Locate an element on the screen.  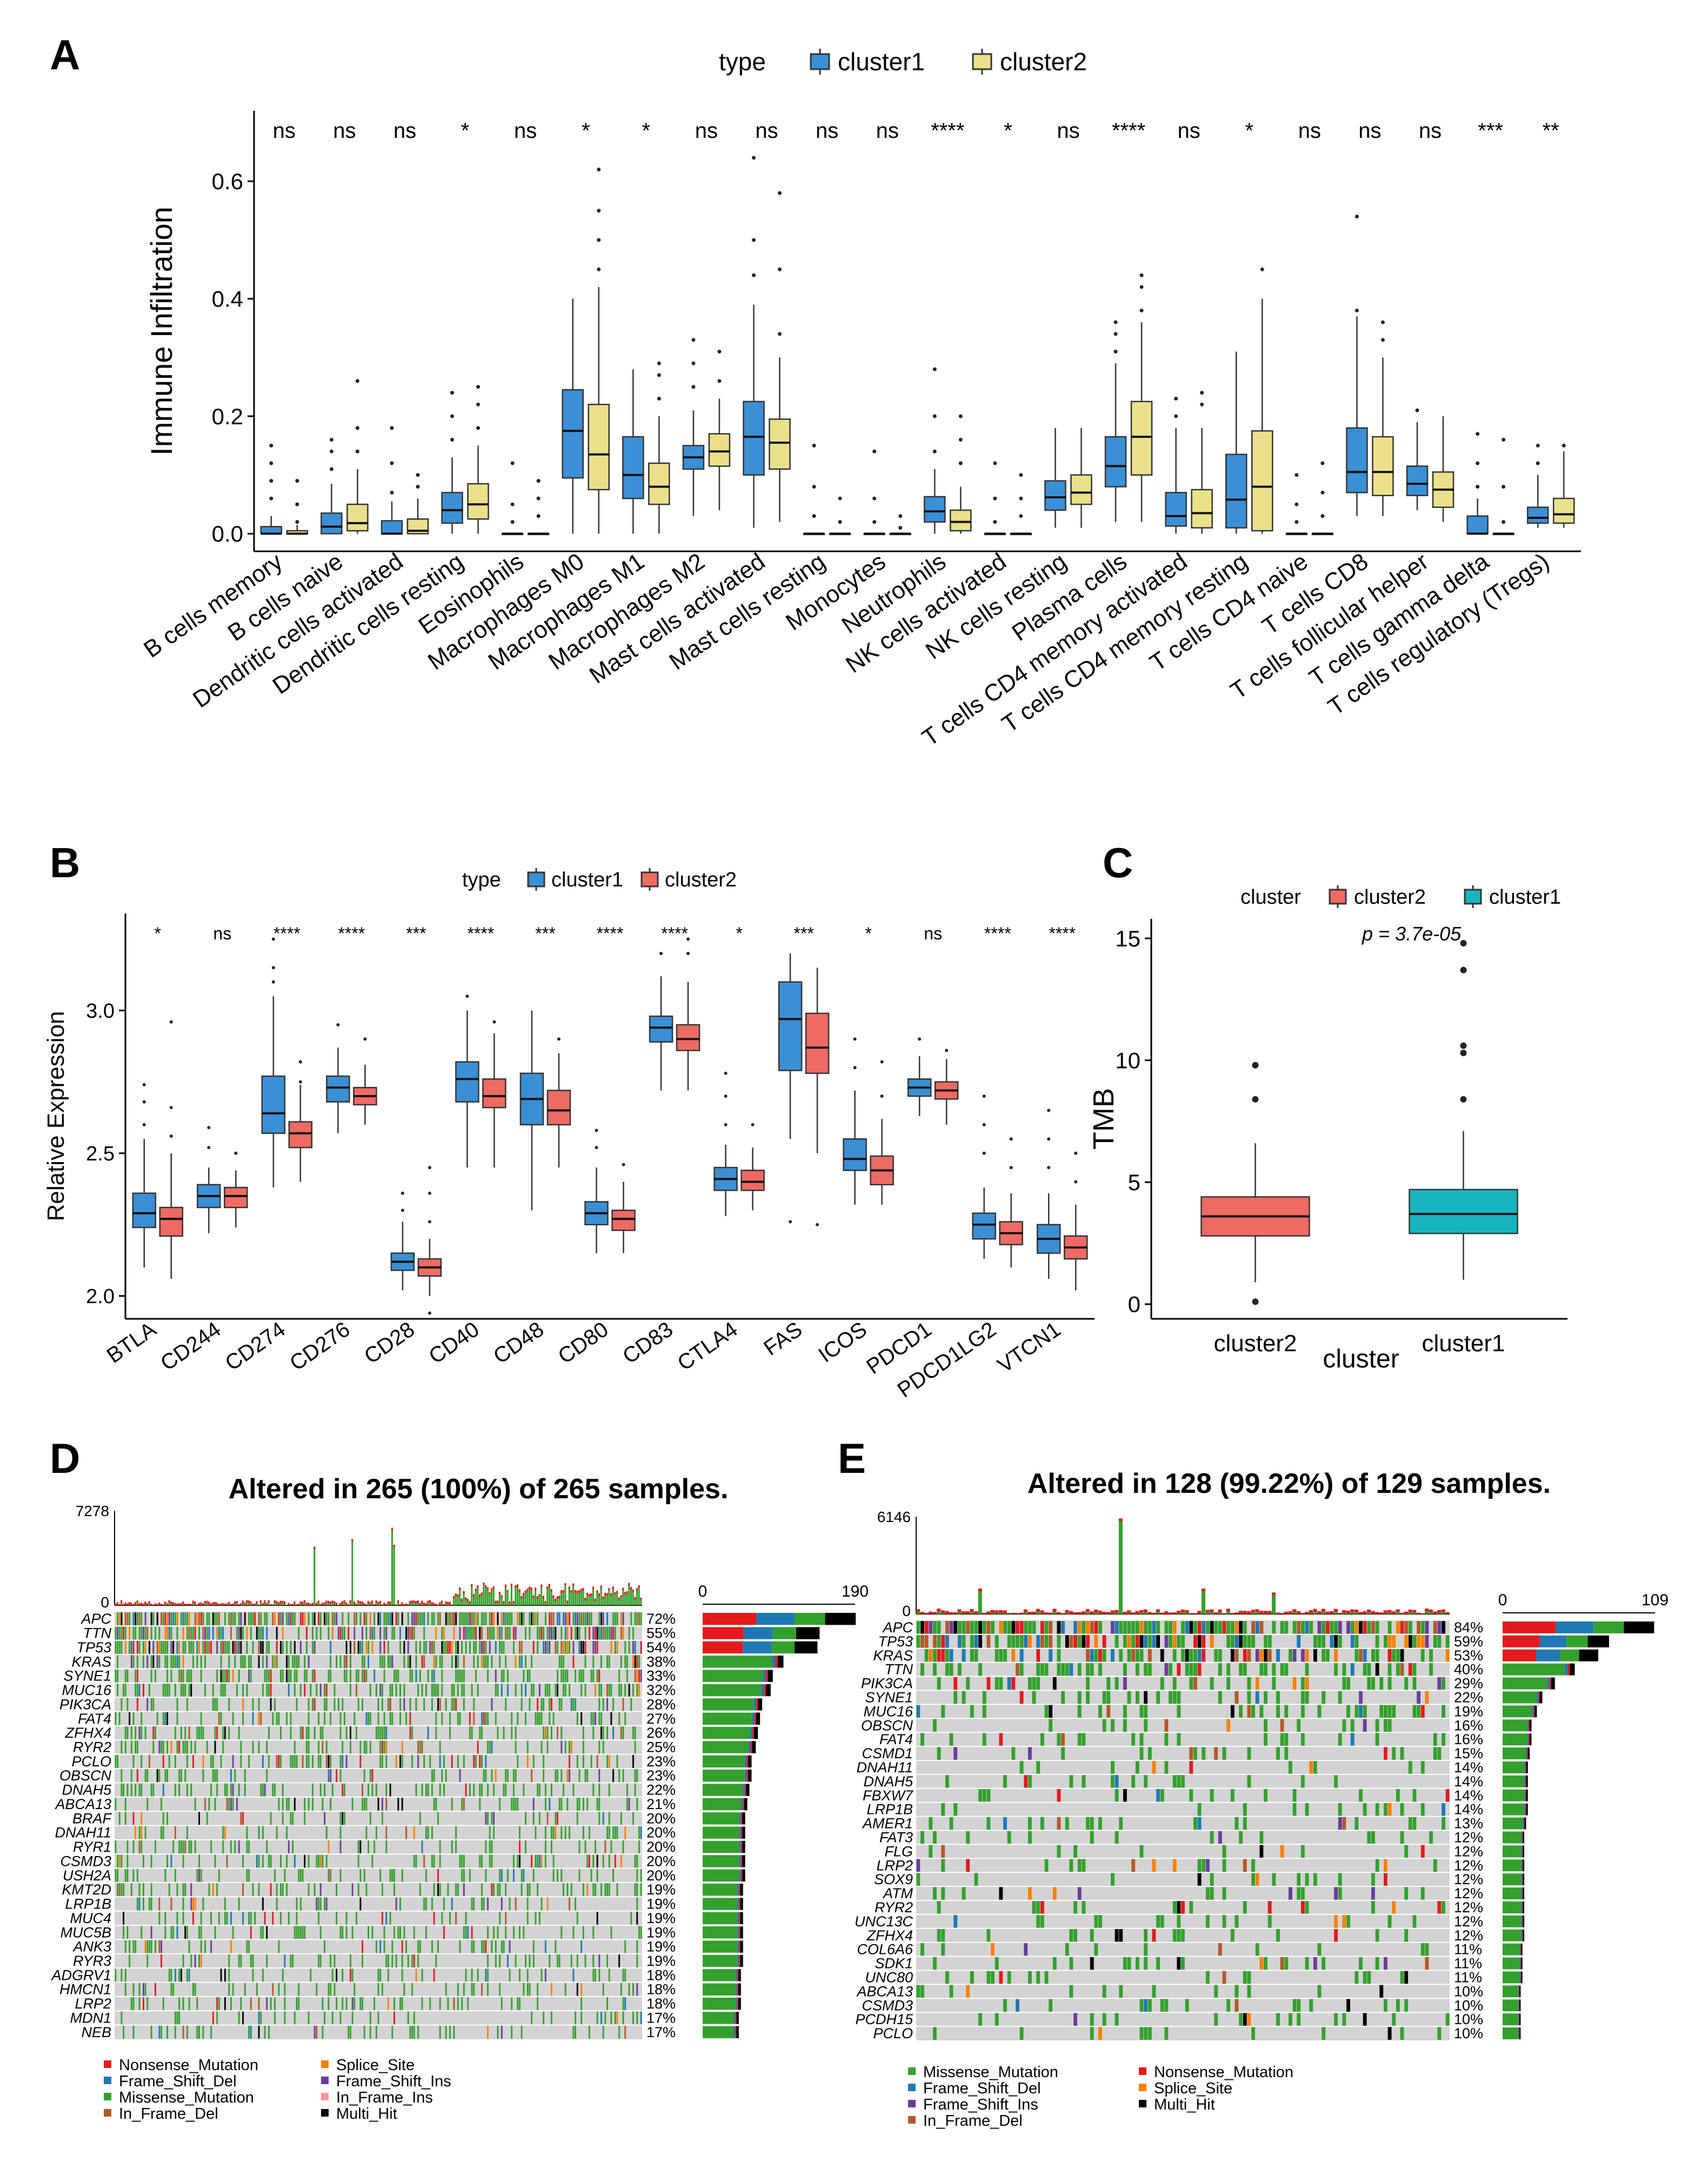
panel-a-cluster2-outlier is located at coordinates (599, 269).